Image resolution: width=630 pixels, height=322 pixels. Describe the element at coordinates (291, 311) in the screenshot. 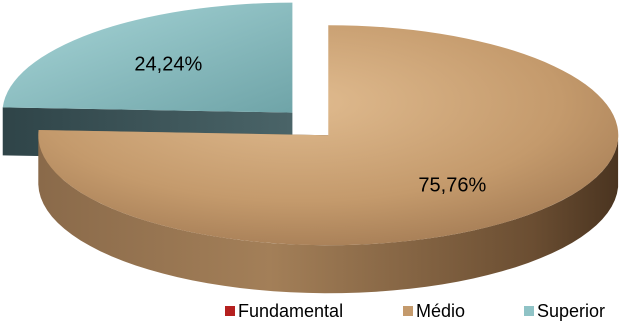

I see `legend-label-fundamental: Fundamental` at that location.